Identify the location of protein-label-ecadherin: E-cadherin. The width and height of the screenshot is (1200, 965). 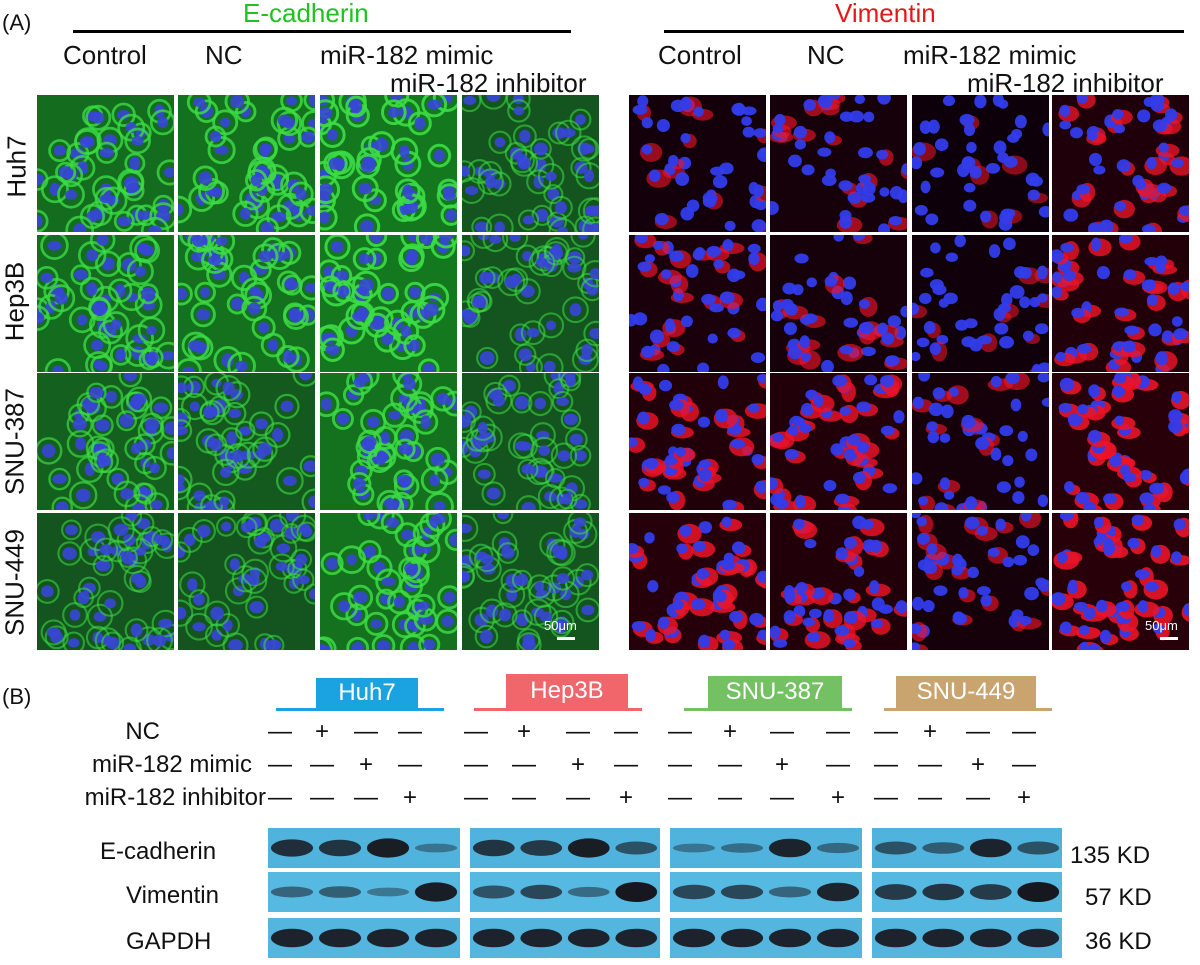
(158, 851).